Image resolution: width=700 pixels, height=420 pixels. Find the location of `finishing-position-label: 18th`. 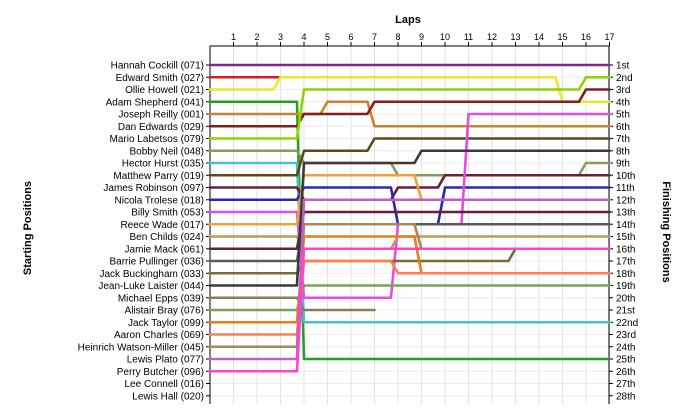

finishing-position-label: 18th is located at coordinates (625, 274).